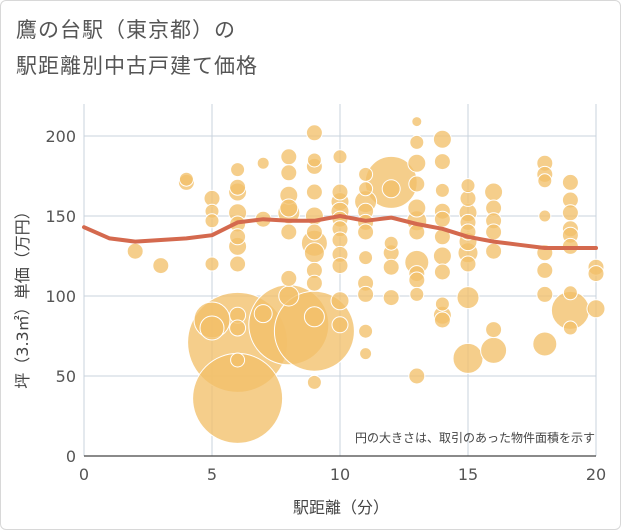 The image size is (621, 530). What do you see at coordinates (468, 474) in the screenshot?
I see `x-tick-label: 15` at bounding box center [468, 474].